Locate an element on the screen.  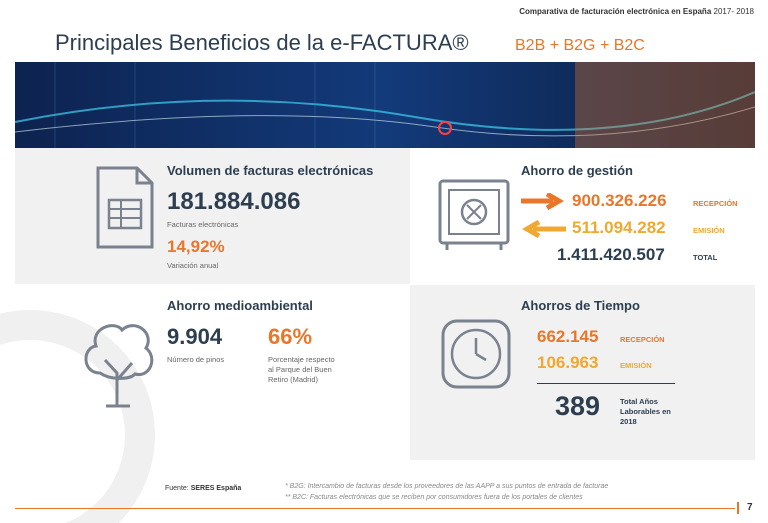
panel-title: Ahorro medioambiental is located at coordinates (240, 305).